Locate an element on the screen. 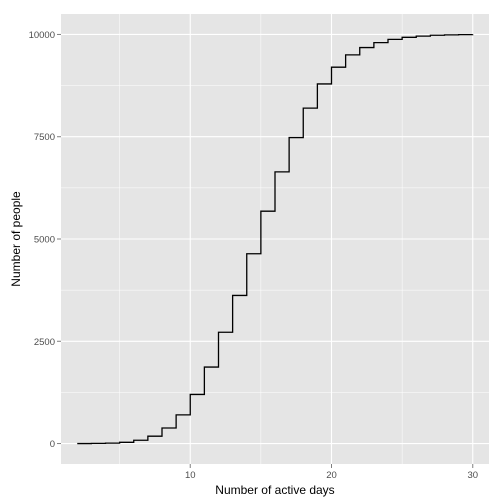 The width and height of the screenshot is (504, 504). y-tick-label: 5000 is located at coordinates (44, 240).